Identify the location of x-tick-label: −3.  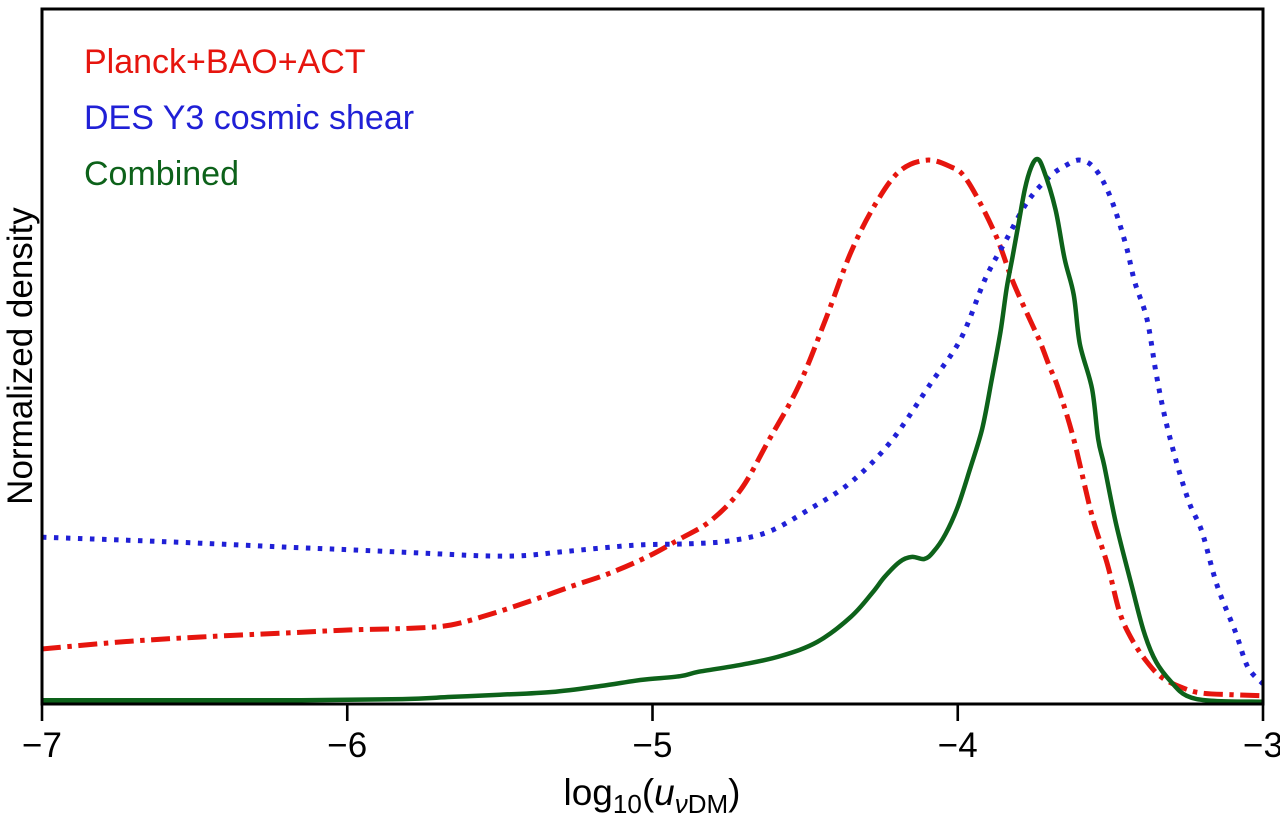
(1261, 745).